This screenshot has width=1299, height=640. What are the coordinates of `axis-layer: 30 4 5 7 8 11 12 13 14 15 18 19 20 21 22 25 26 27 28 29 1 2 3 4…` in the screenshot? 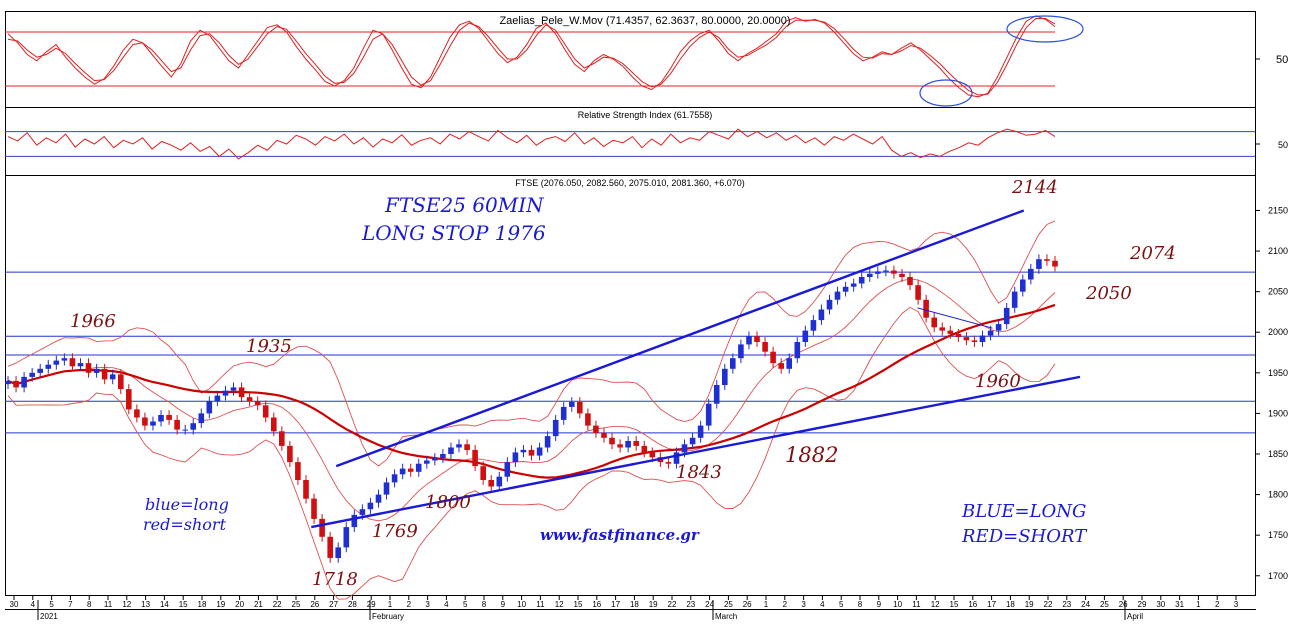 It's located at (624, 608).